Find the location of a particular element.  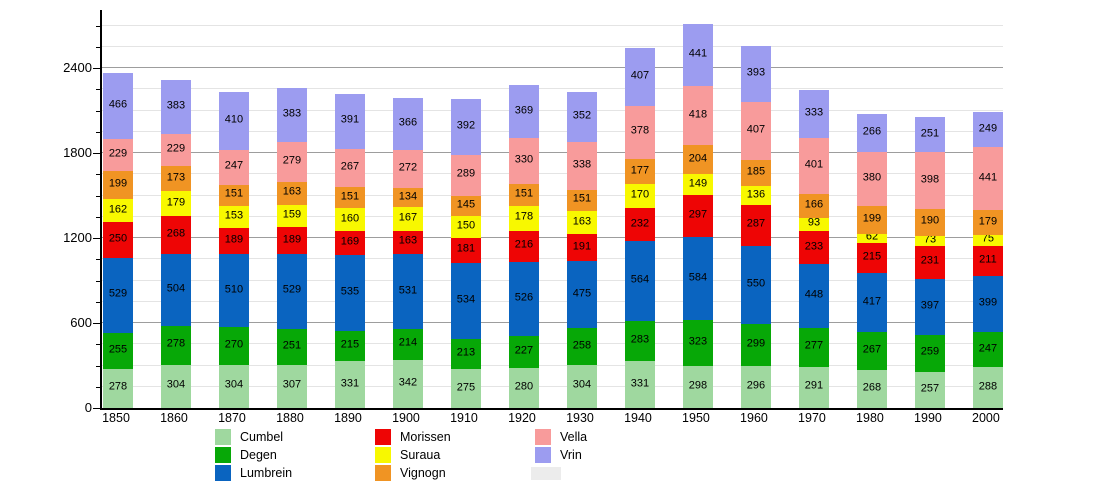

bar-value-label: 170 is located at coordinates (640, 194).